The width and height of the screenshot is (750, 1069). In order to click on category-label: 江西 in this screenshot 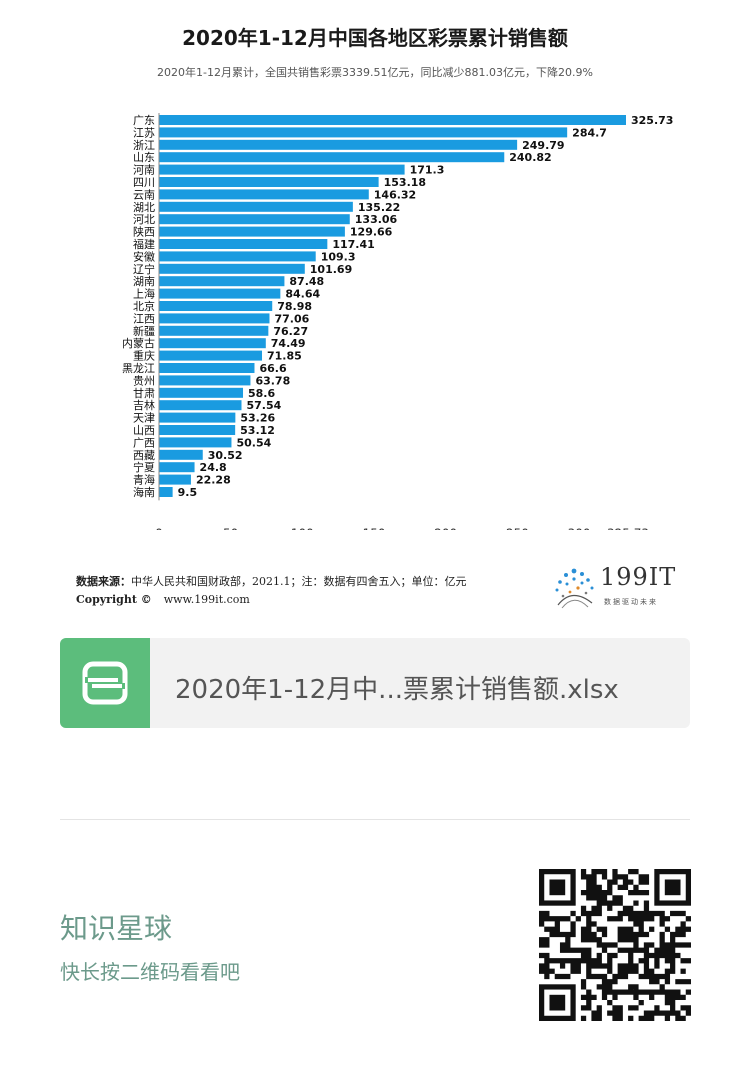, I will do `click(144, 318)`.